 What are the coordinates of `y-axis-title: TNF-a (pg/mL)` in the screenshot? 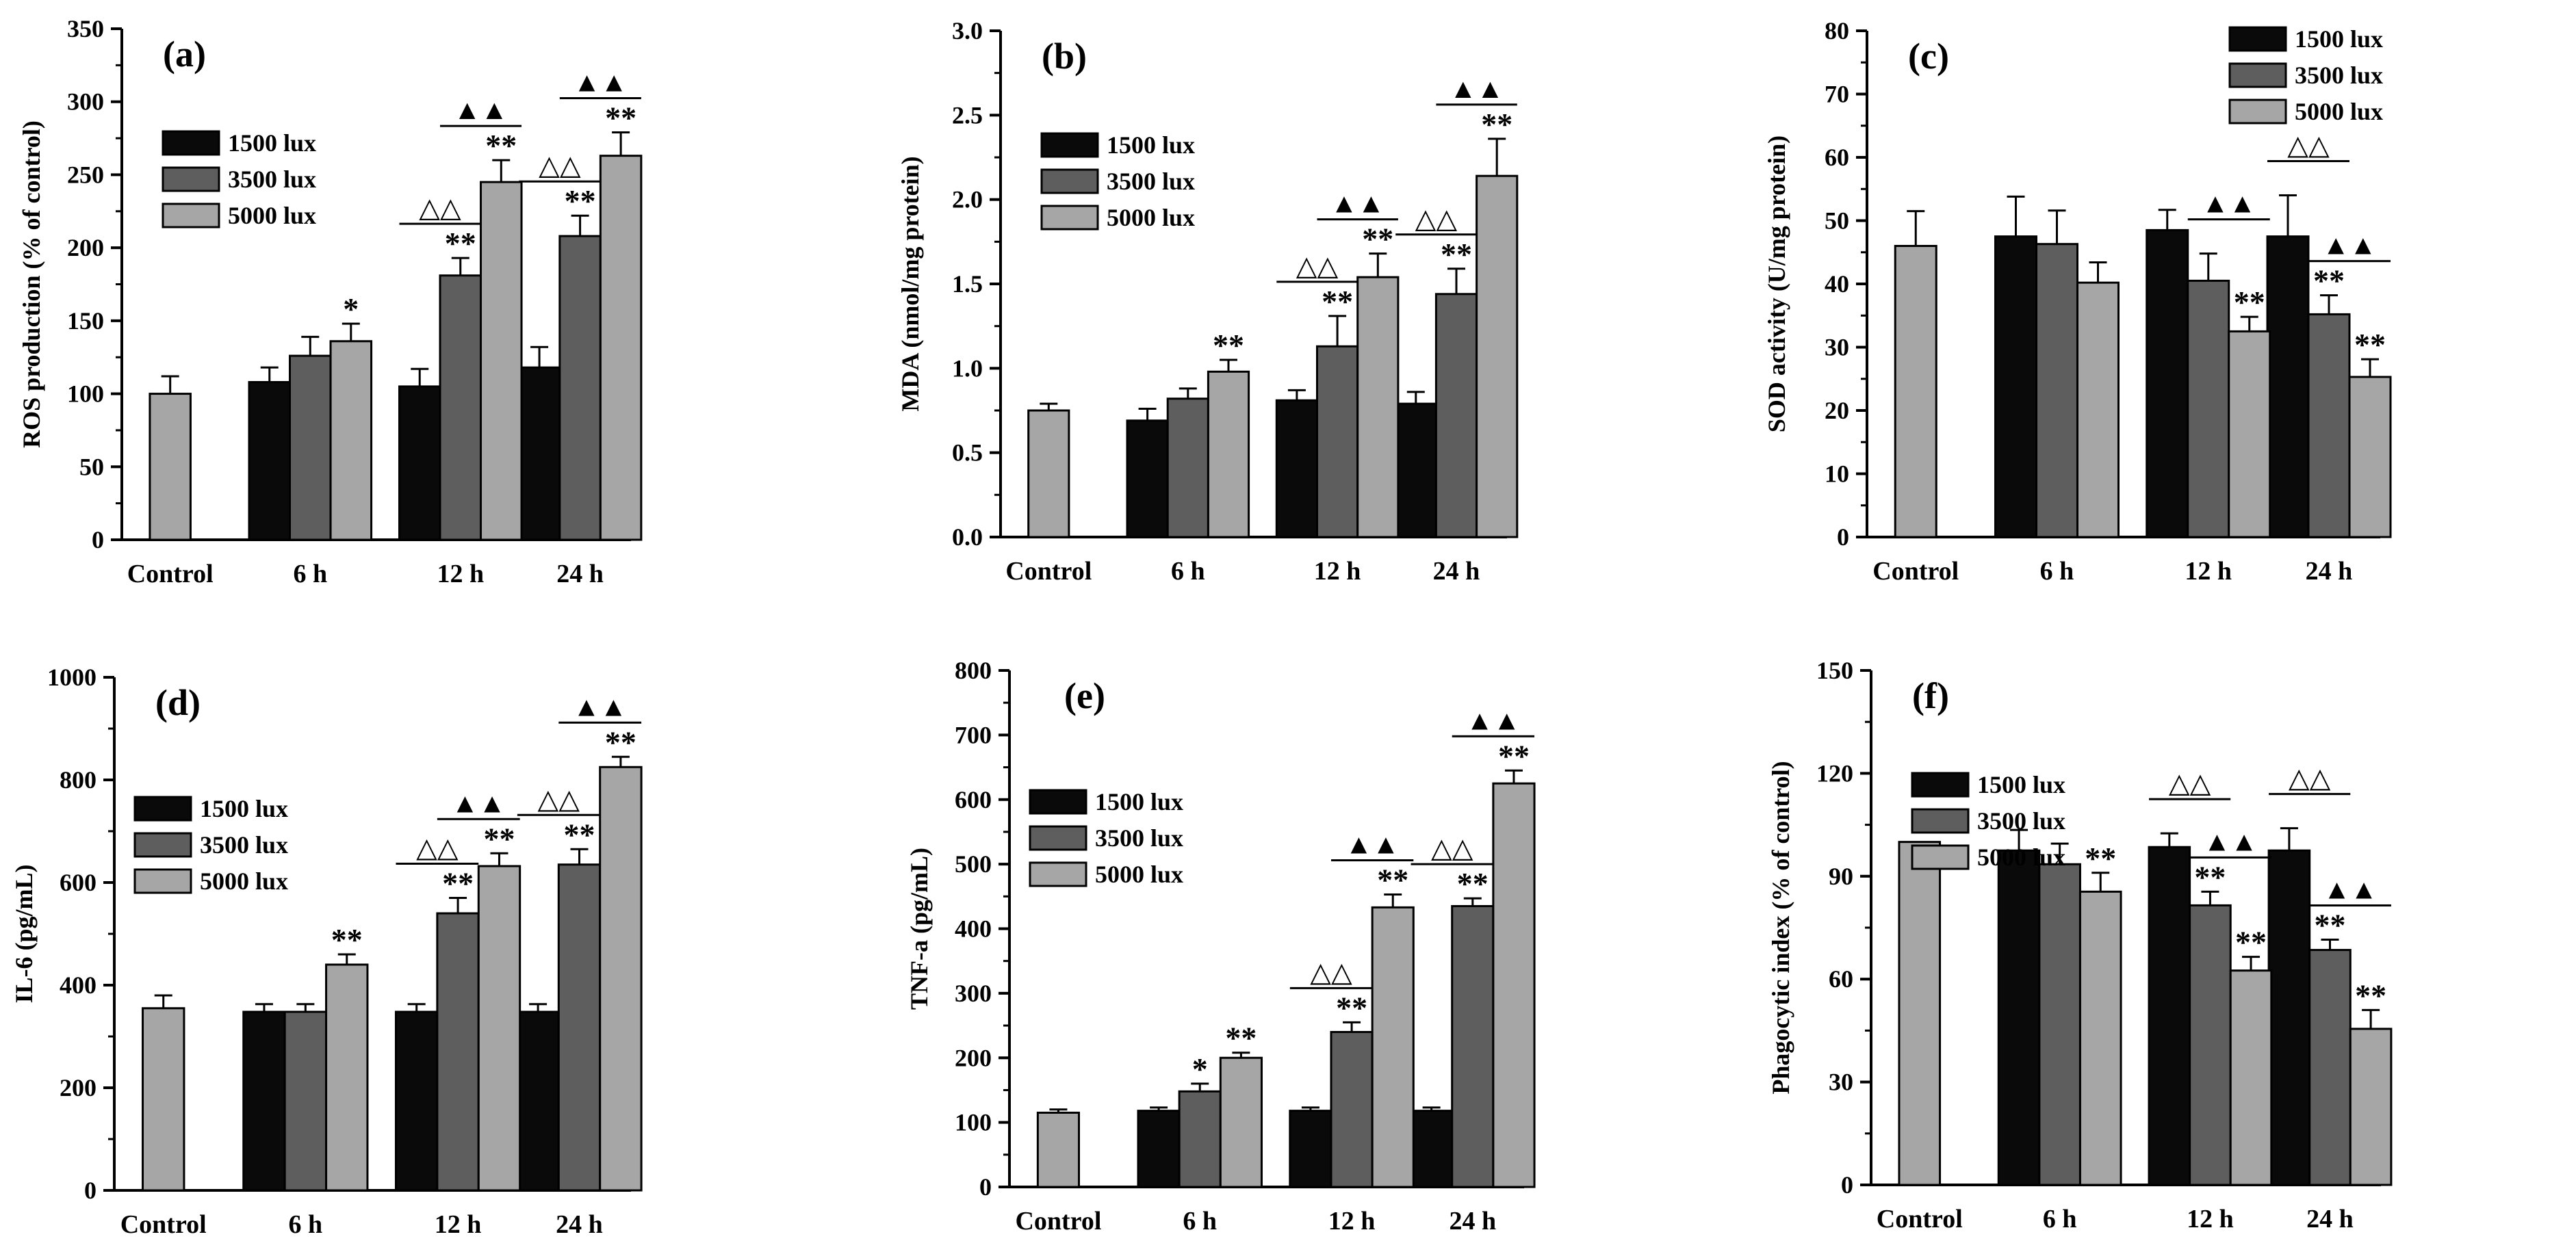 It's located at (919, 929).